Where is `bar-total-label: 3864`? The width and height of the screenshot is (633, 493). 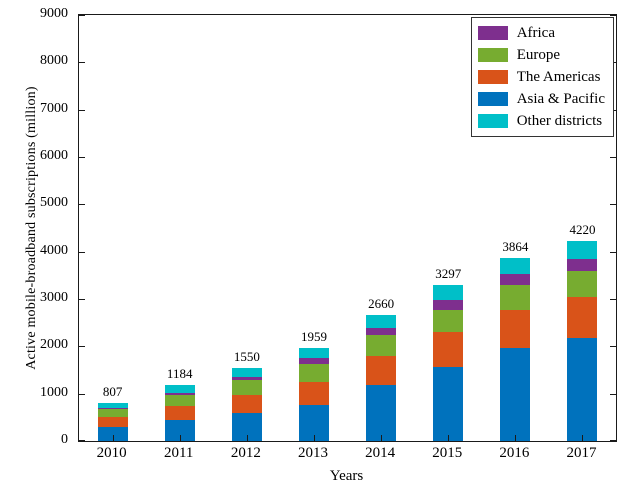 bar-total-label: 3864 is located at coordinates (515, 247).